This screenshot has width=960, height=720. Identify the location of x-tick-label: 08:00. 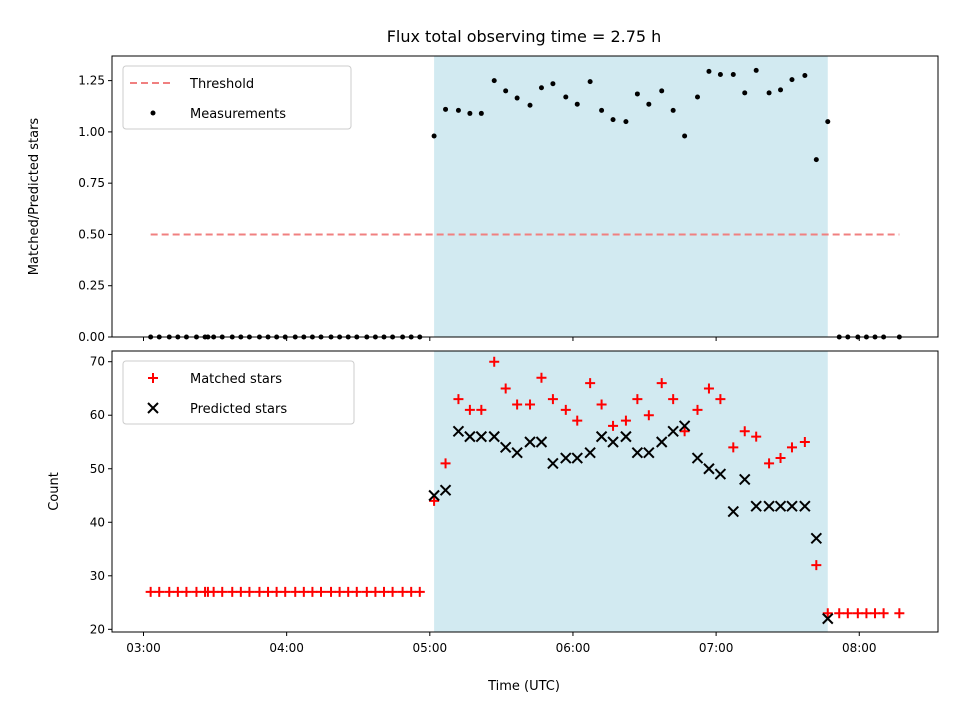
(859, 648).